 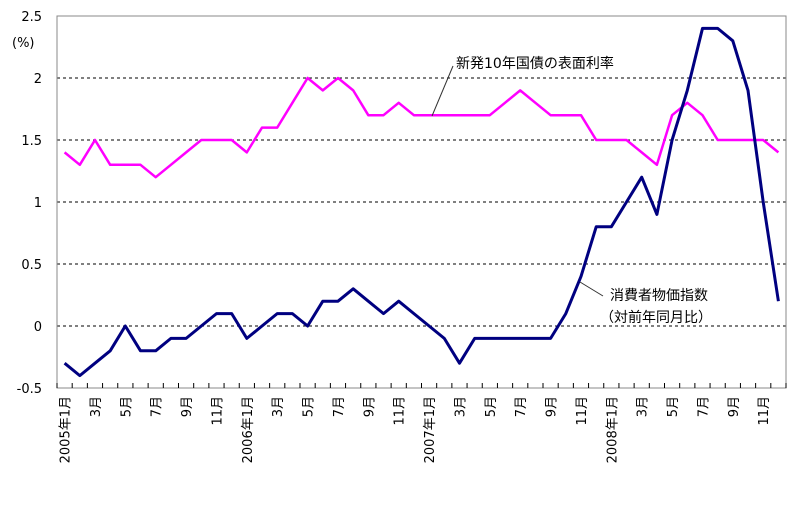 I want to click on bond-rate-series-label: 新発10年国債の表面利率, so click(x=535, y=63).